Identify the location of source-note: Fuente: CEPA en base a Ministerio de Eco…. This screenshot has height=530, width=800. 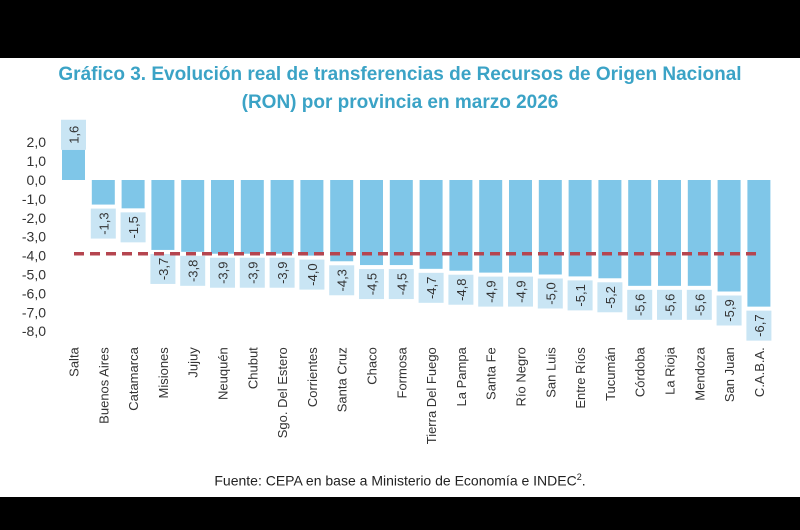
(400, 480).